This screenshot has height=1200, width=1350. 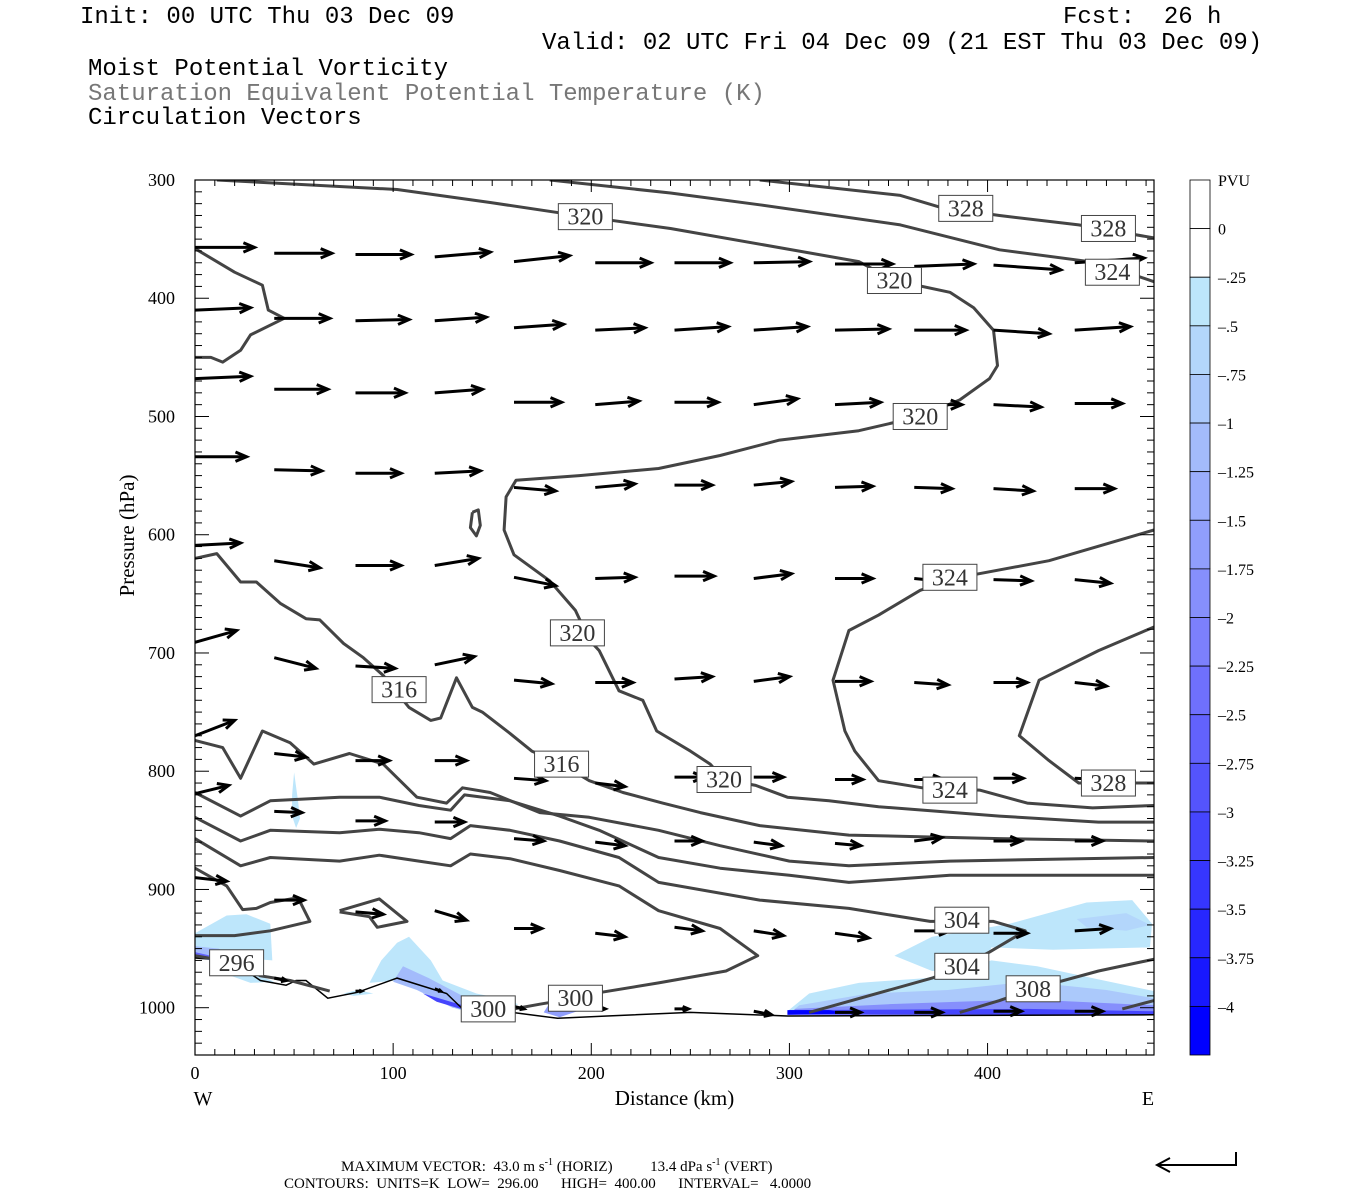 What do you see at coordinates (399, 690) in the screenshot?
I see `contour-label: 316` at bounding box center [399, 690].